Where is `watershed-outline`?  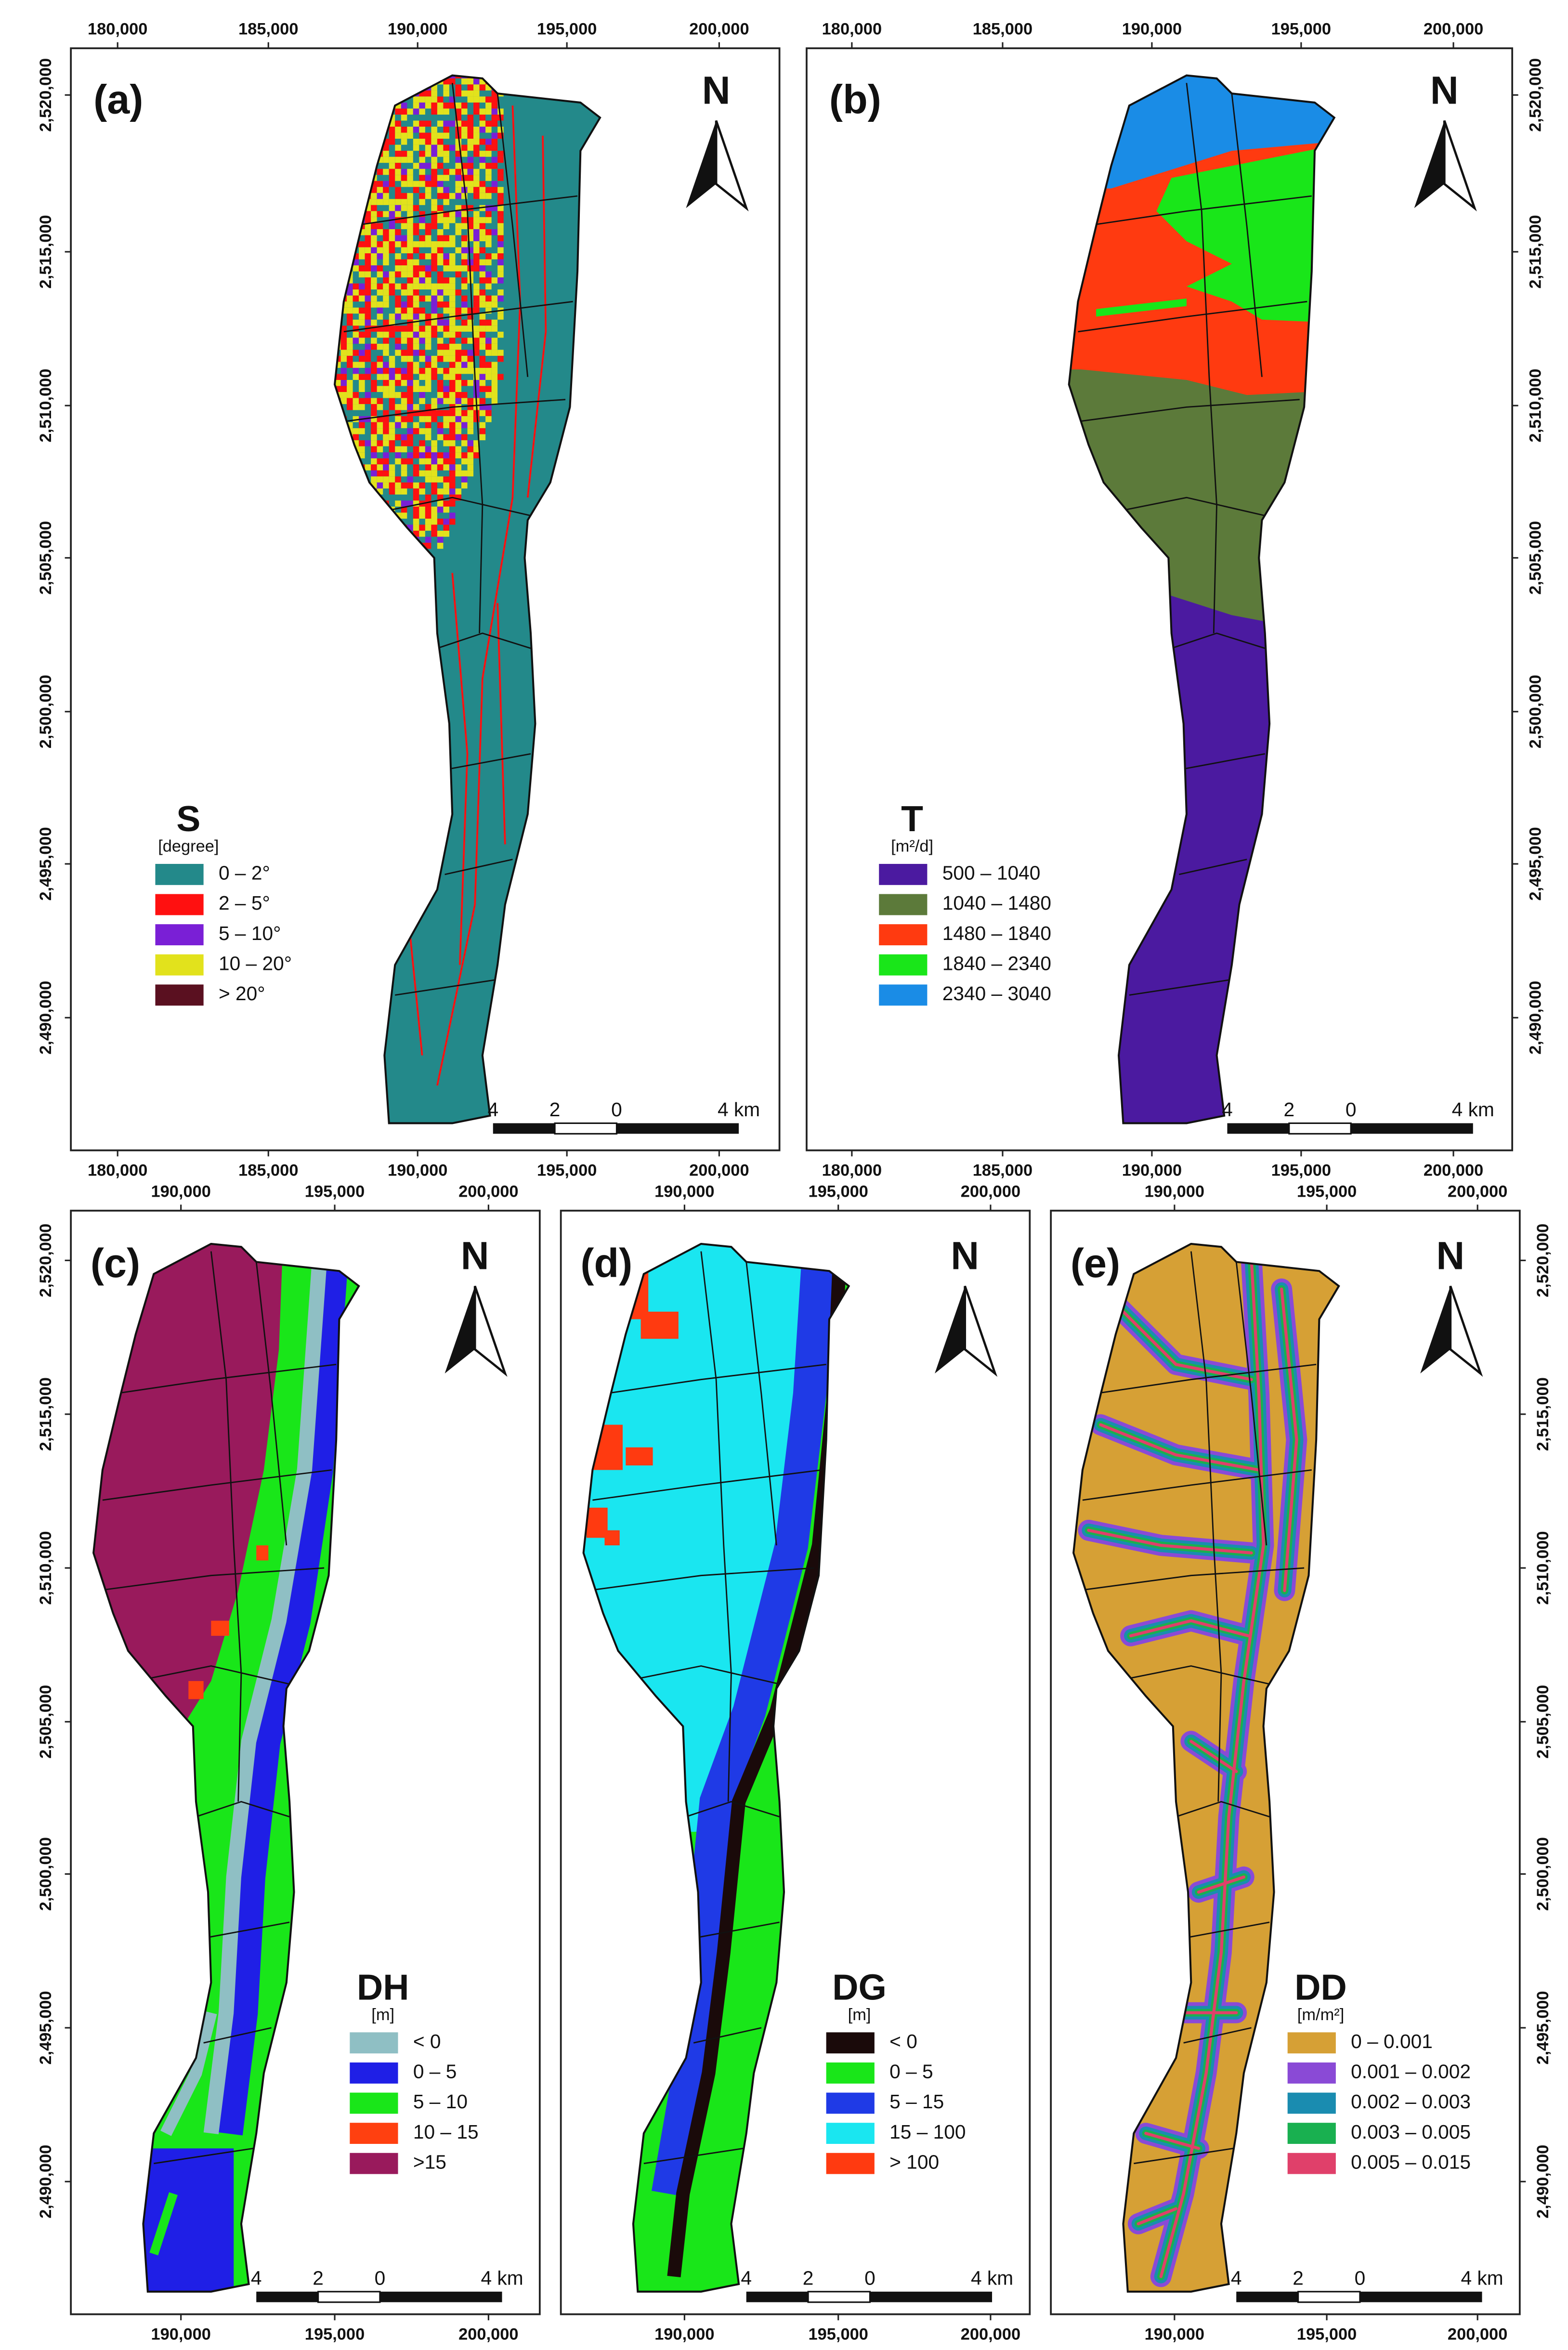 watershed-outline is located at coordinates (1206, 1767).